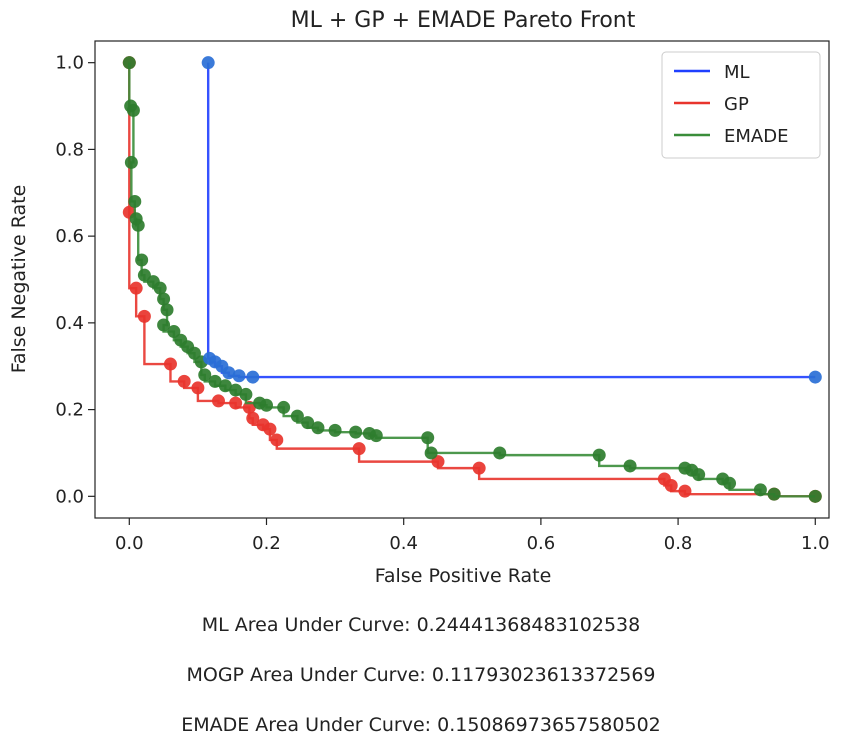 This screenshot has width=842, height=752. Describe the element at coordinates (737, 72) in the screenshot. I see `ml-legend-label: ML` at that location.